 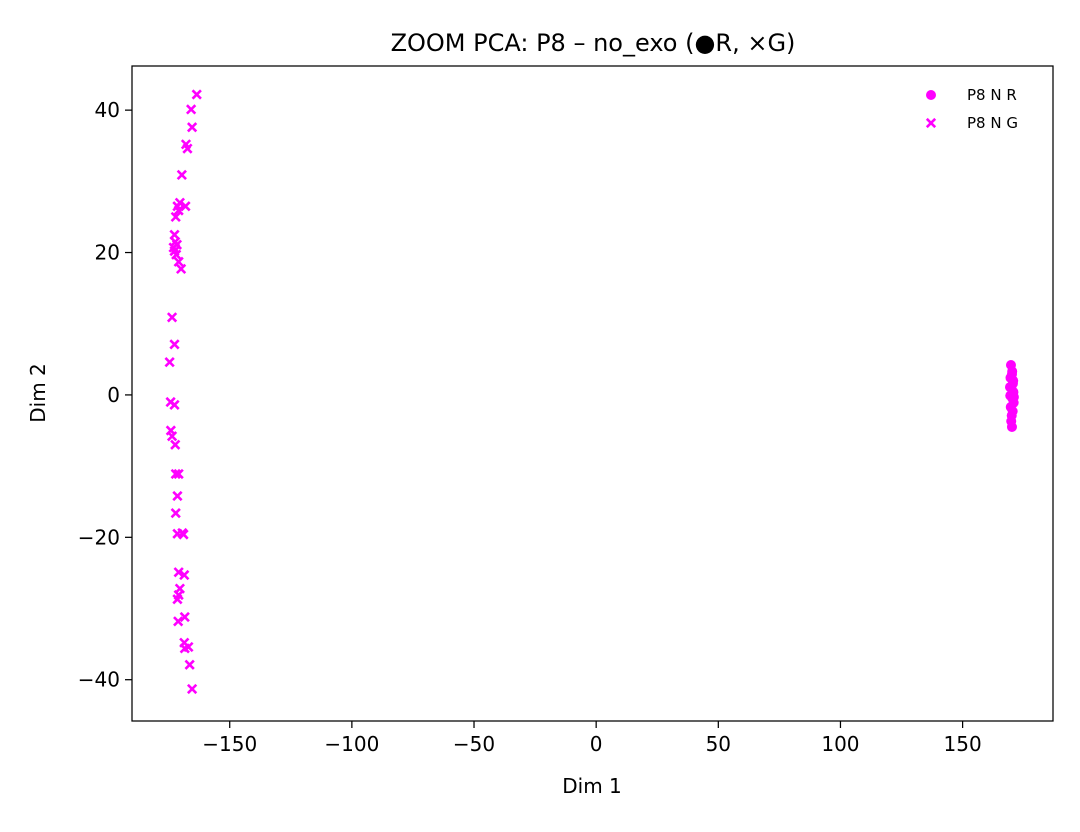 What do you see at coordinates (99, 680) in the screenshot?
I see `y-tick-label: −40` at bounding box center [99, 680].